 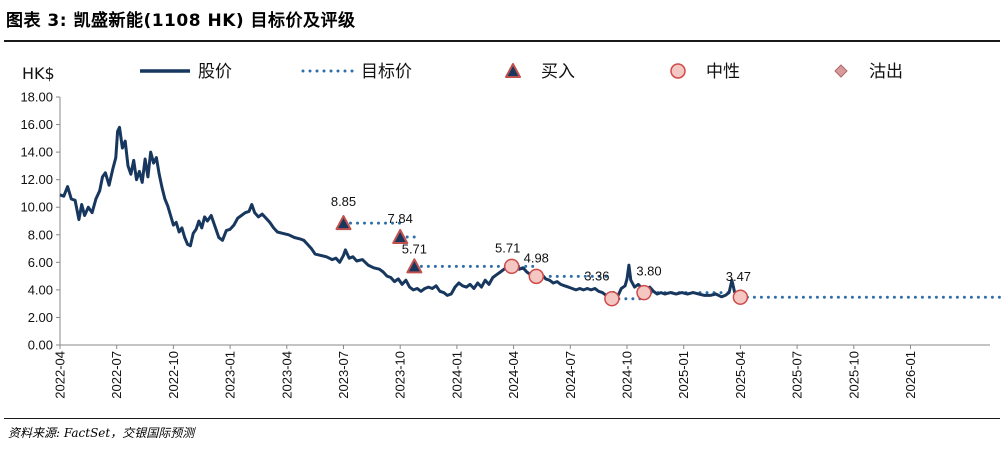 What do you see at coordinates (343, 201) in the screenshot?
I see `target-price-label: 8.85` at bounding box center [343, 201].